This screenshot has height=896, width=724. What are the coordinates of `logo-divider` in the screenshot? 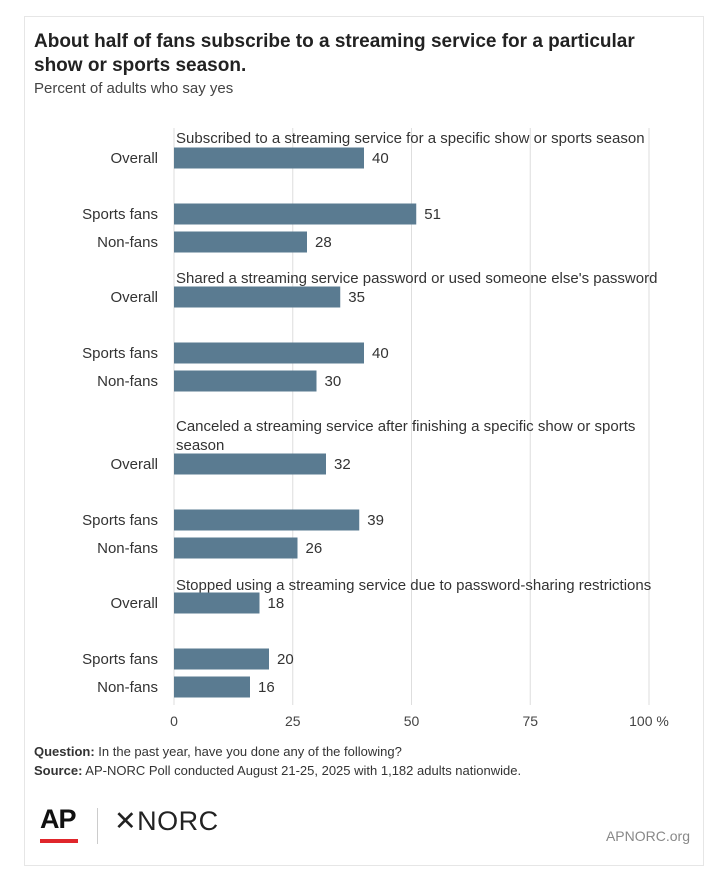 It's located at (97, 826).